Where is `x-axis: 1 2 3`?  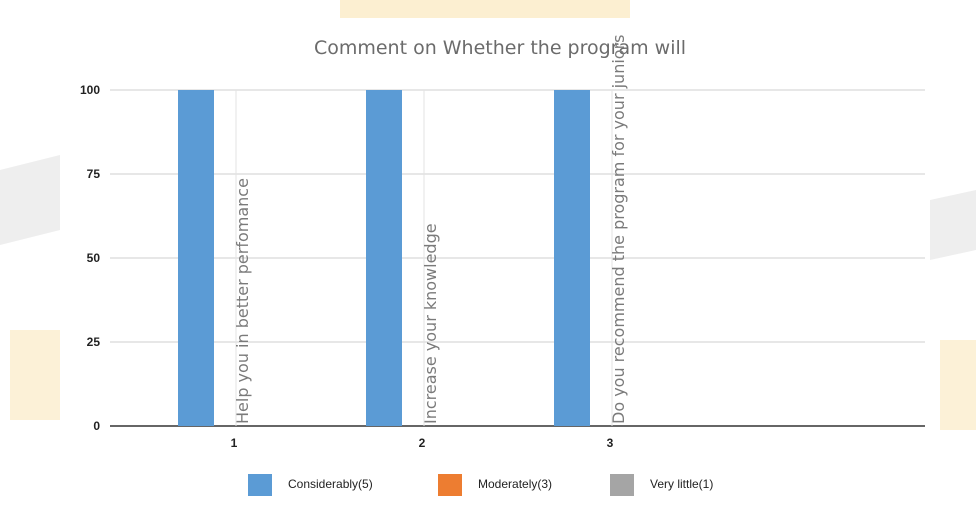
x-axis: 1 2 3 is located at coordinates (422, 443).